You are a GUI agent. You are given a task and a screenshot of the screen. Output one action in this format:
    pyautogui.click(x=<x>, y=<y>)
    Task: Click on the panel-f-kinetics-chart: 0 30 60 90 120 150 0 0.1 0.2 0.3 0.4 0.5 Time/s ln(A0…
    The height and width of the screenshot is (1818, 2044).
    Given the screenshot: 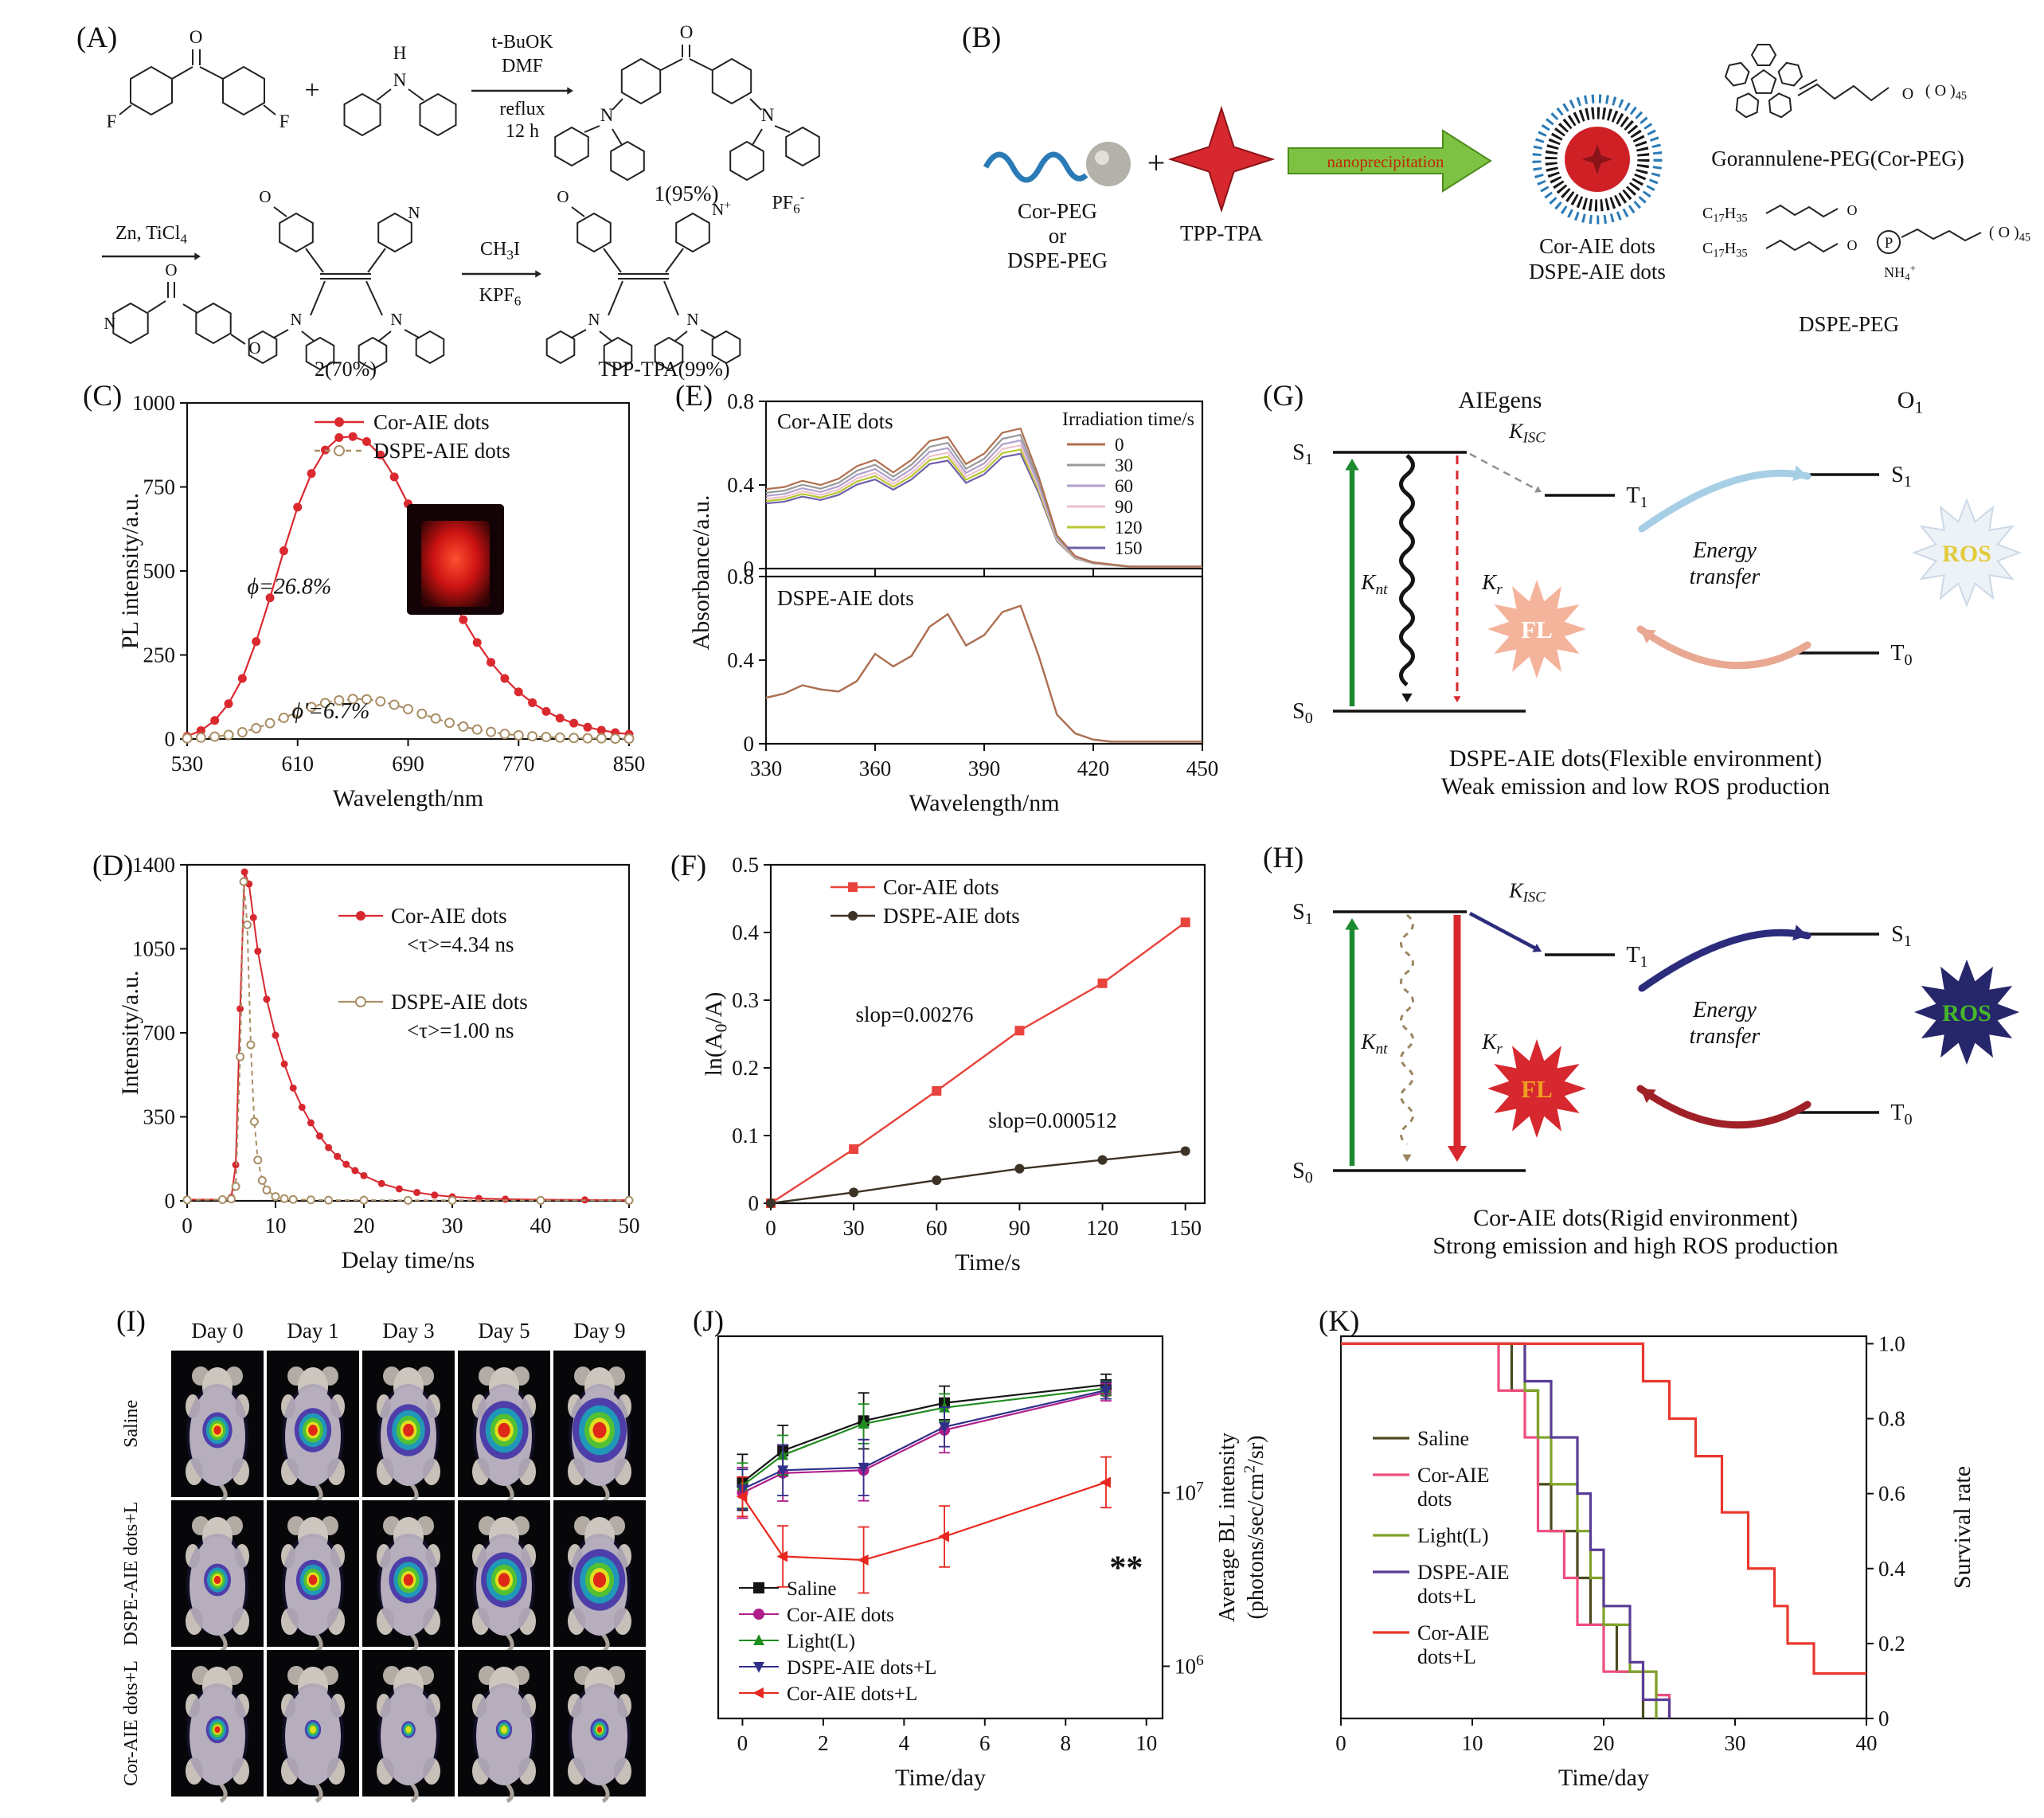 What is the action you would take?
    pyautogui.click(x=953, y=1064)
    